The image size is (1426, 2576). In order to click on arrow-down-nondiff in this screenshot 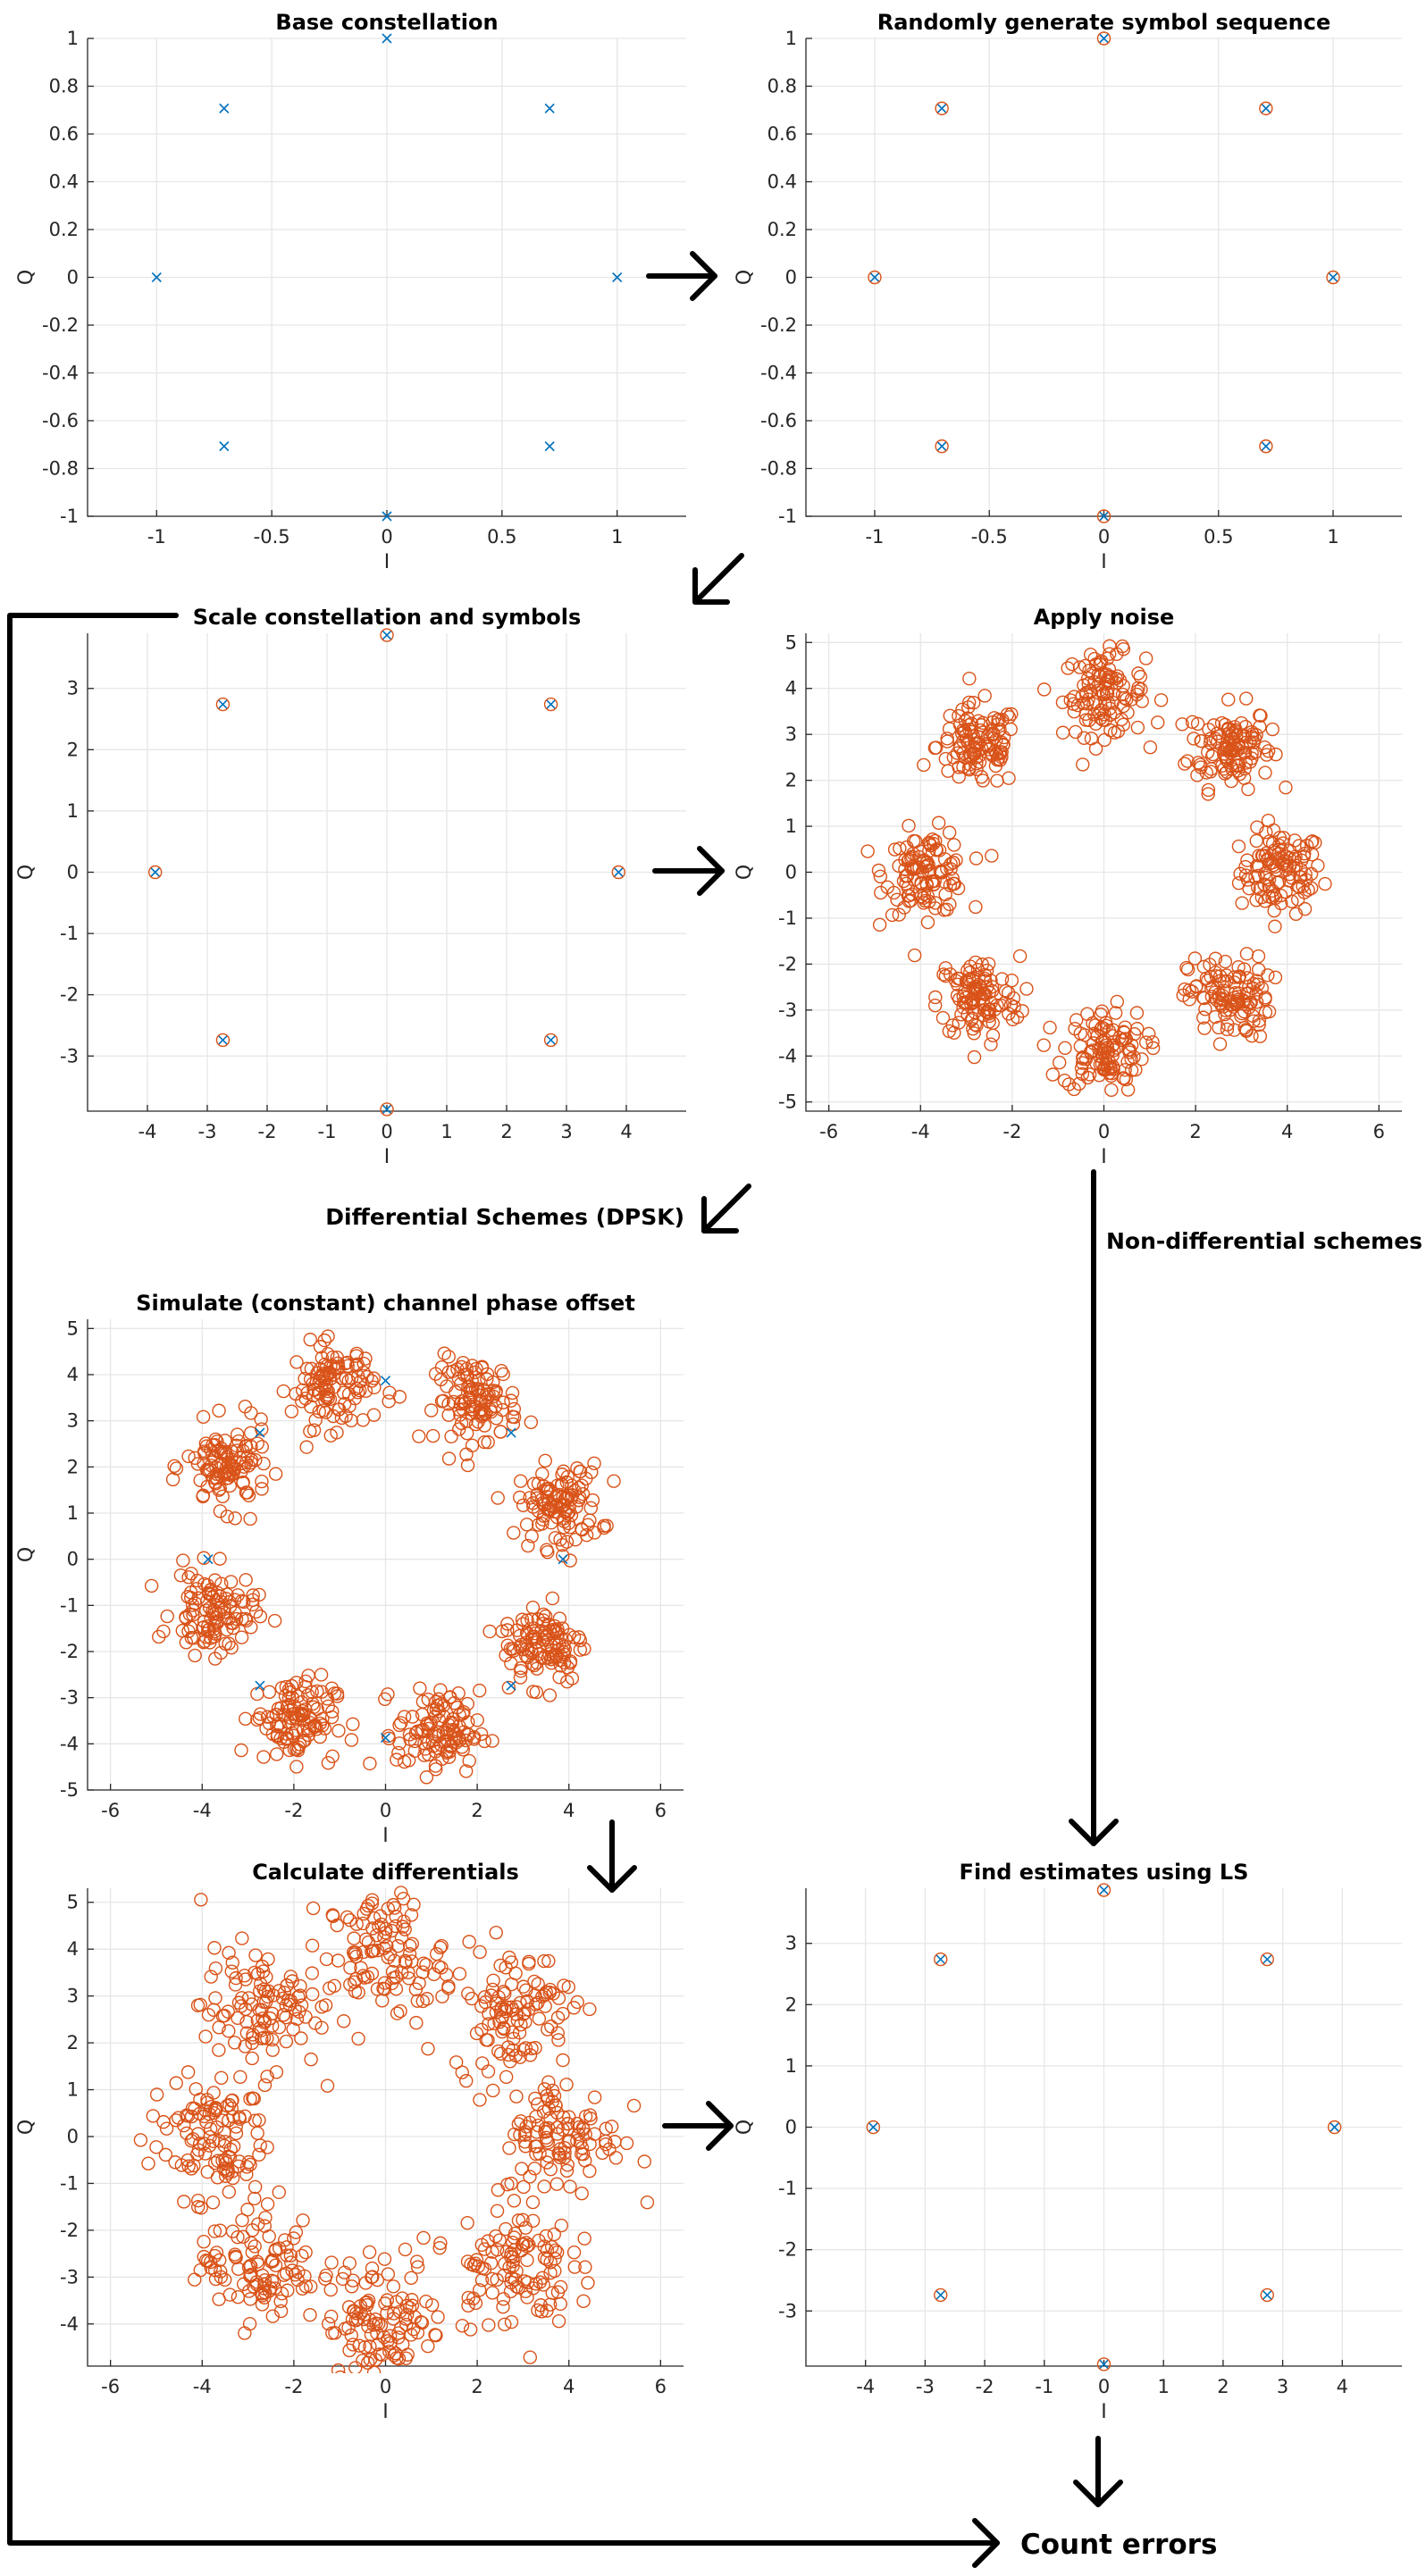, I will do `click(1094, 1508)`.